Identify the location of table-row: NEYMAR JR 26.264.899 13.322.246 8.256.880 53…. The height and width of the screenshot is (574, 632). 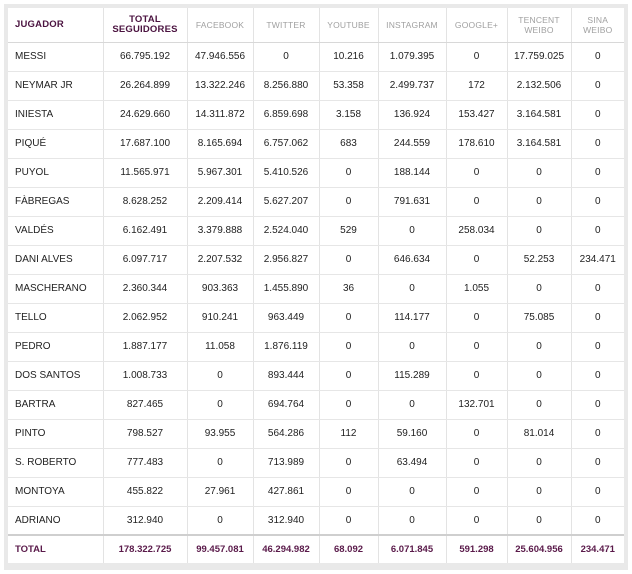
(316, 86).